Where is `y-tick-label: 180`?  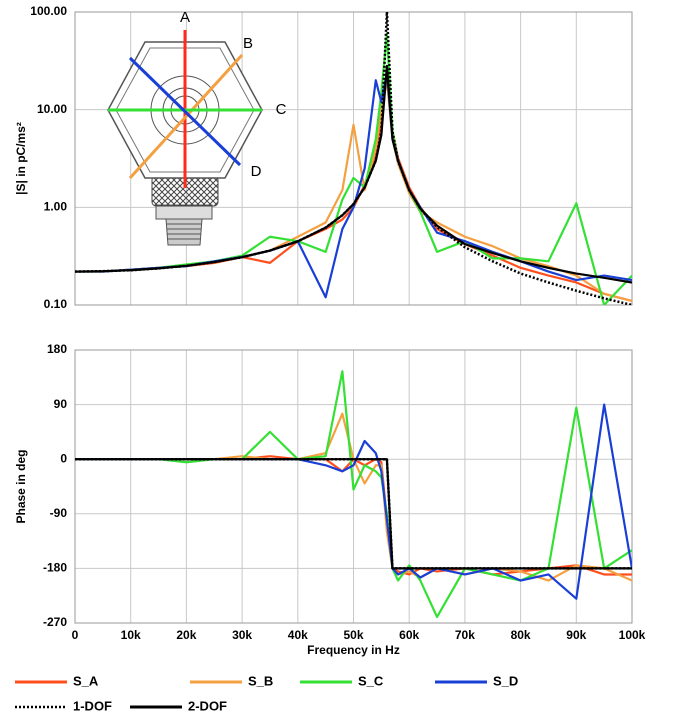
y-tick-label: 180 is located at coordinates (57, 349).